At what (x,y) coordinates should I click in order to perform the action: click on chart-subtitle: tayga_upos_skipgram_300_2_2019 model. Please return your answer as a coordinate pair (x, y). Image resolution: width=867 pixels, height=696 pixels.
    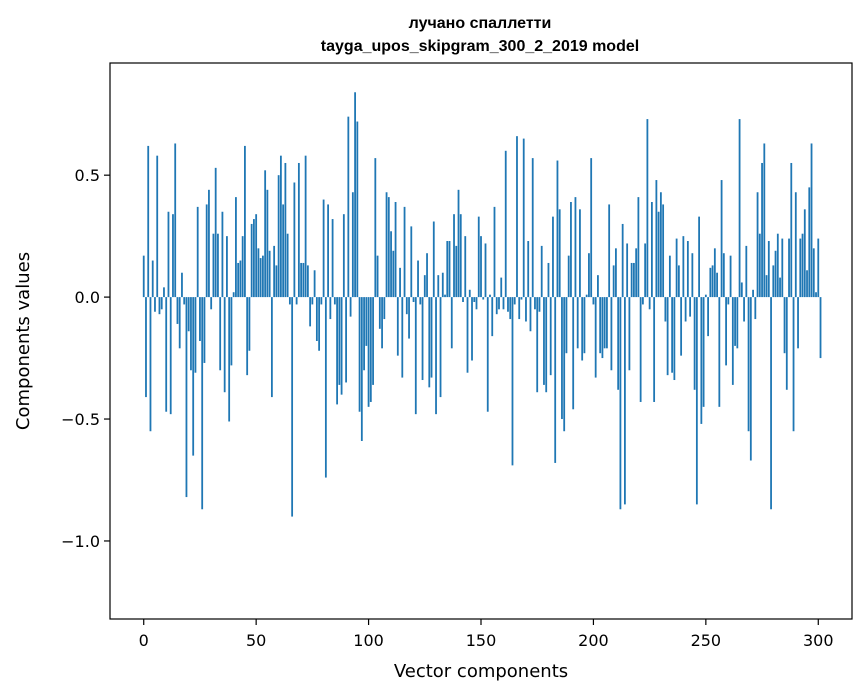
    Looking at the image, I should click on (480, 46).